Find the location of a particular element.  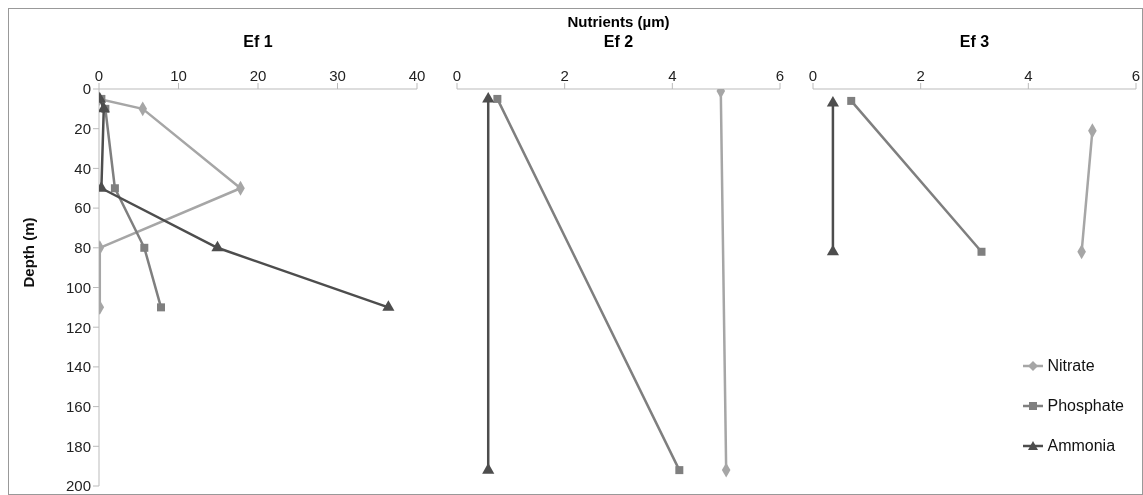

legend-label: Ammonia is located at coordinates (1081, 446).